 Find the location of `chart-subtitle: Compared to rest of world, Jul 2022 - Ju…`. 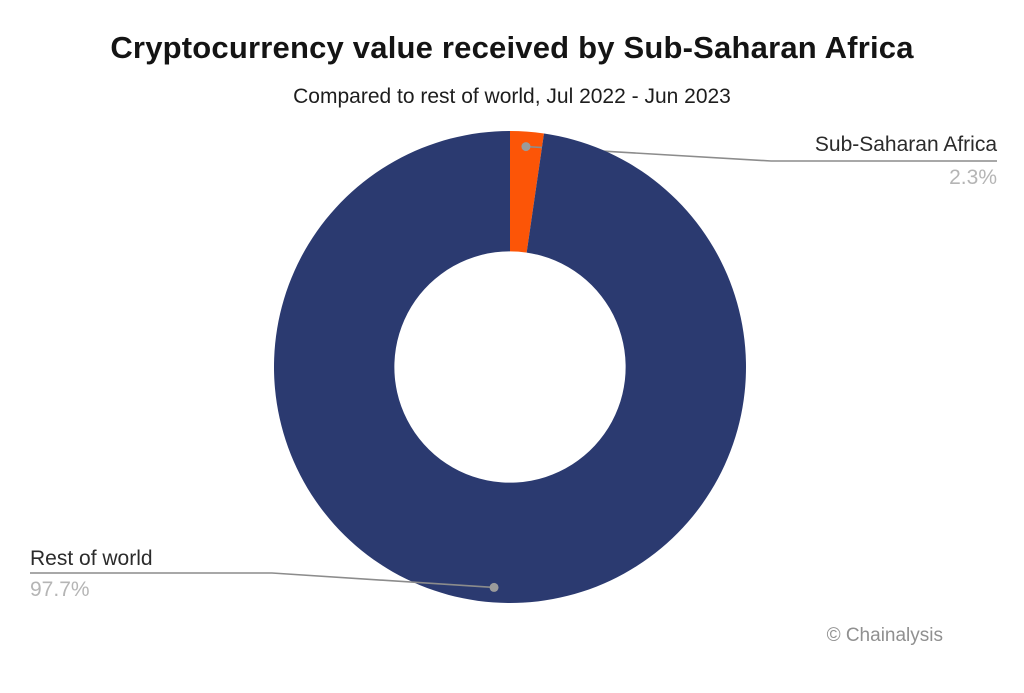

chart-subtitle: Compared to rest of world, Jul 2022 - Ju… is located at coordinates (512, 96).